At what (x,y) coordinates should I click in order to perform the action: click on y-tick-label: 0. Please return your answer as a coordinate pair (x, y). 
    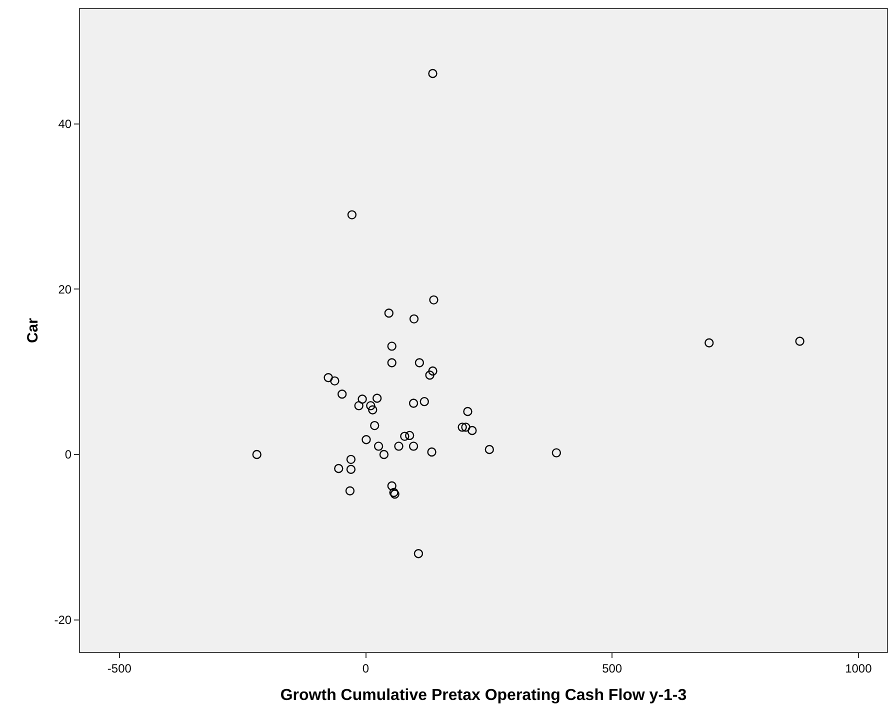
    Looking at the image, I should click on (68, 455).